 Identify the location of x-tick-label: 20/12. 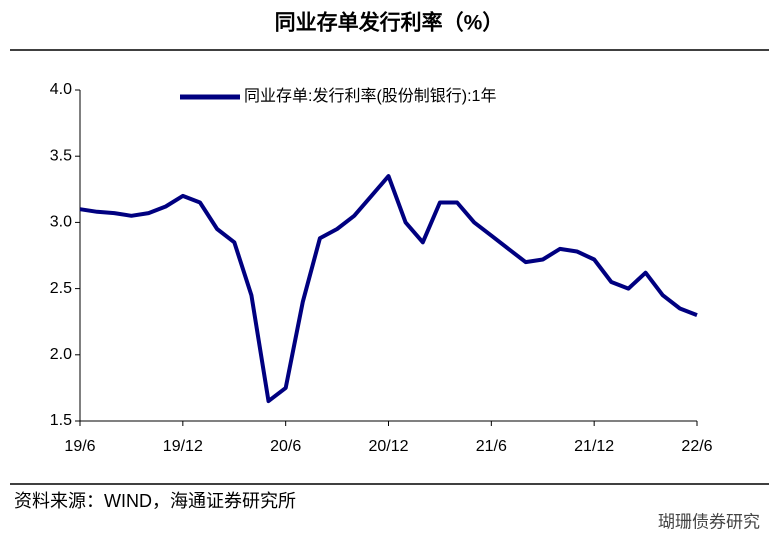
(388, 446).